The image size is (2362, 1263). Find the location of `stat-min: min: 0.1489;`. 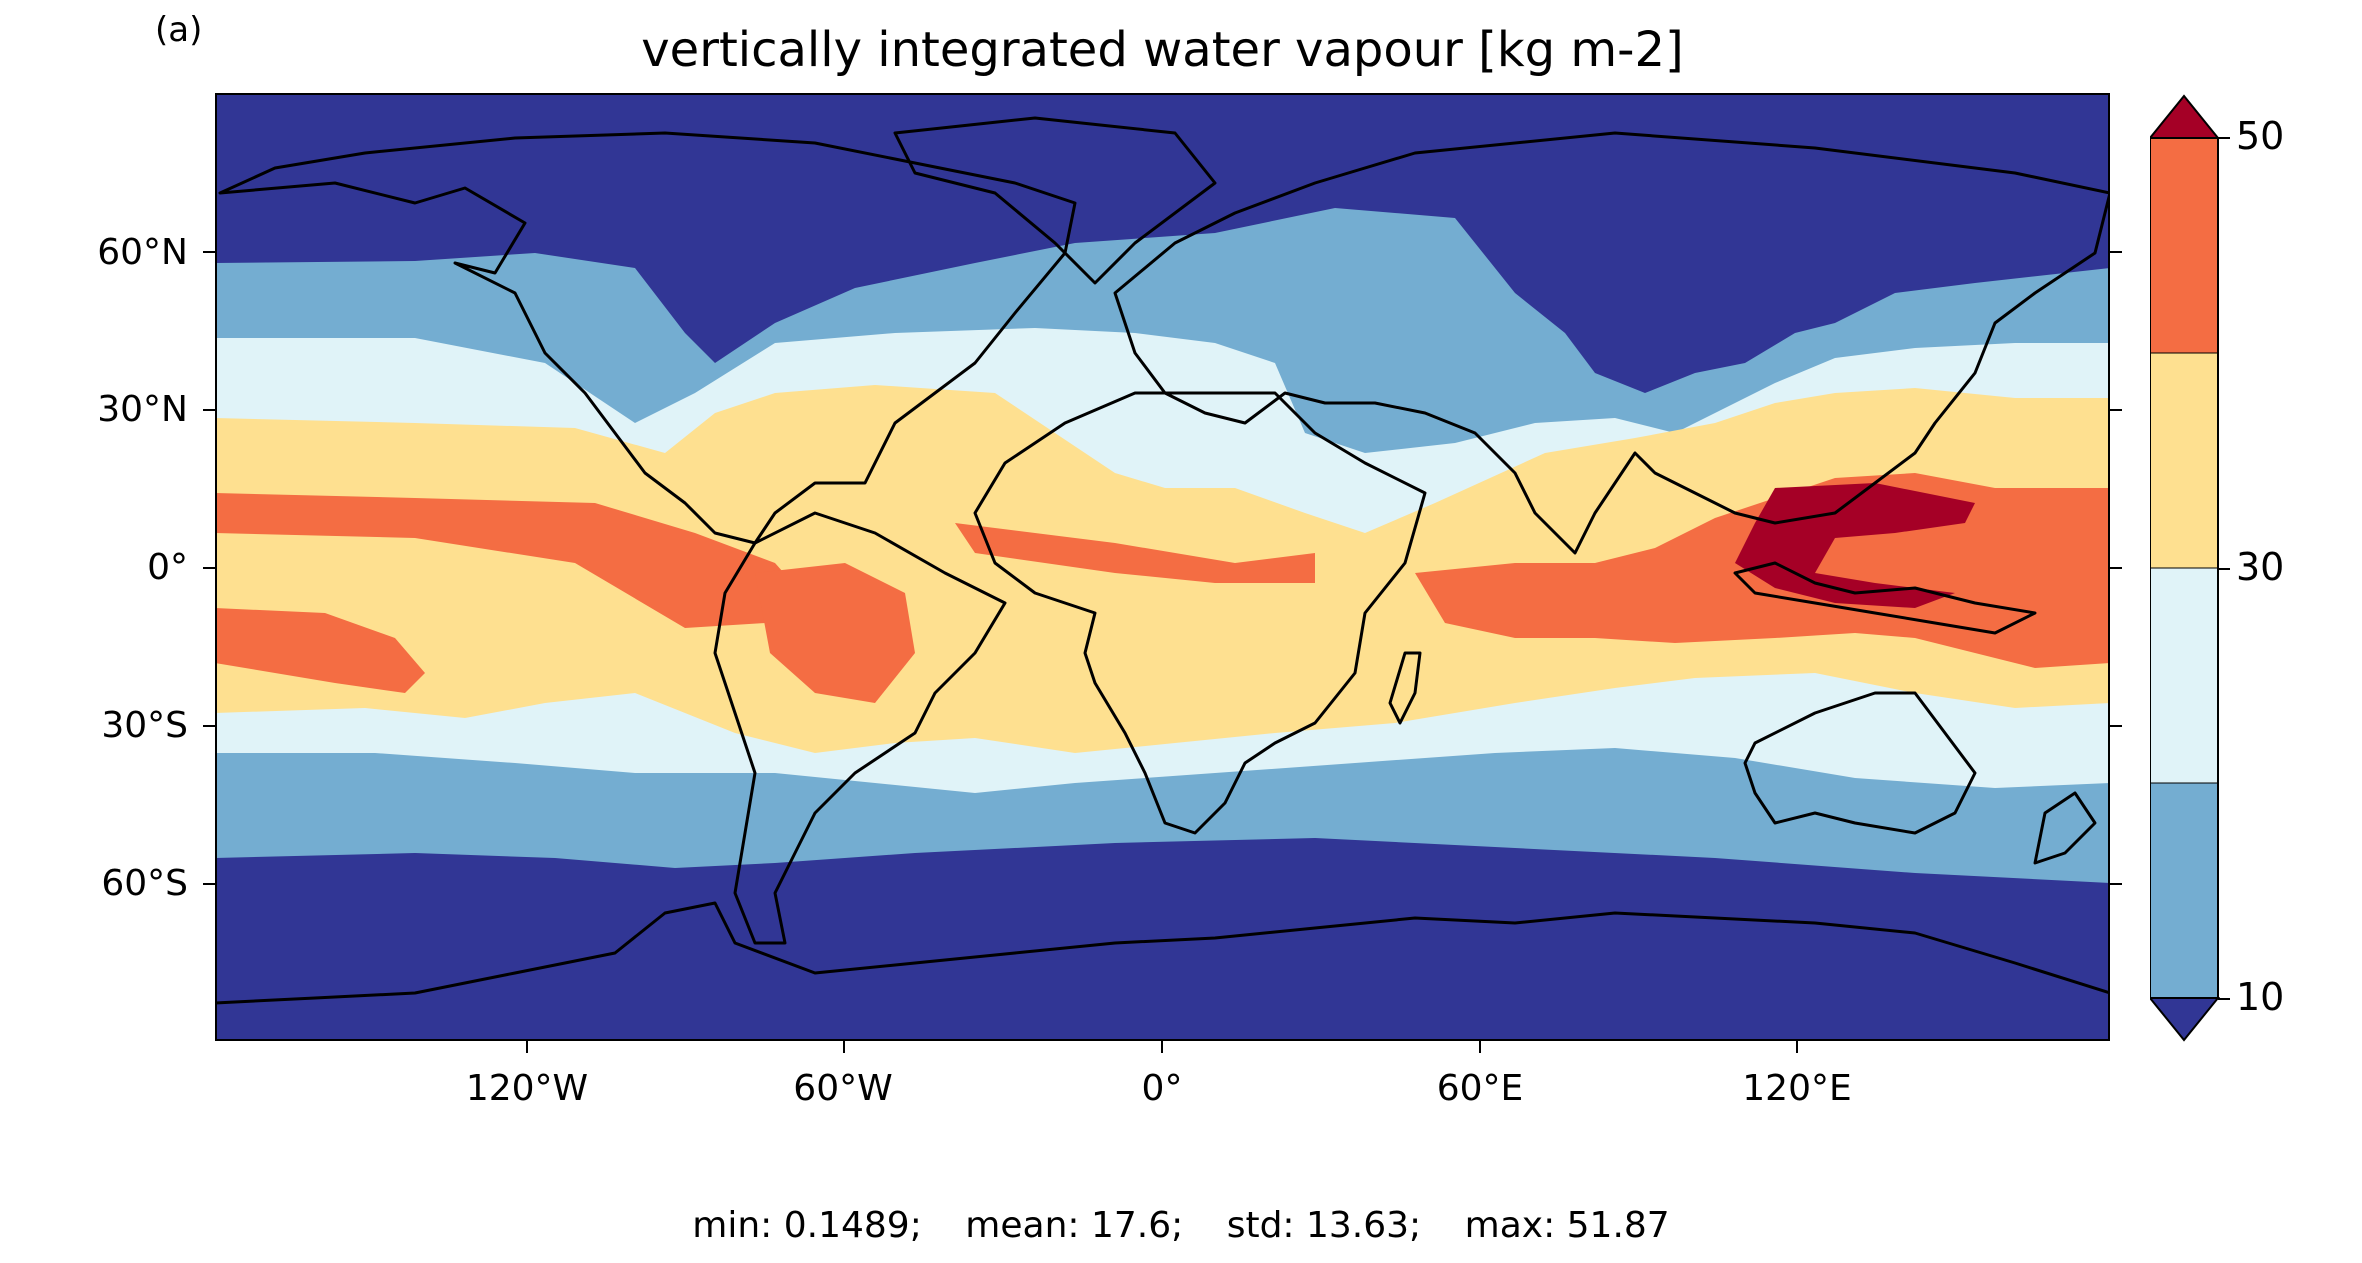

stat-min: min: 0.1489; is located at coordinates (807, 1225).